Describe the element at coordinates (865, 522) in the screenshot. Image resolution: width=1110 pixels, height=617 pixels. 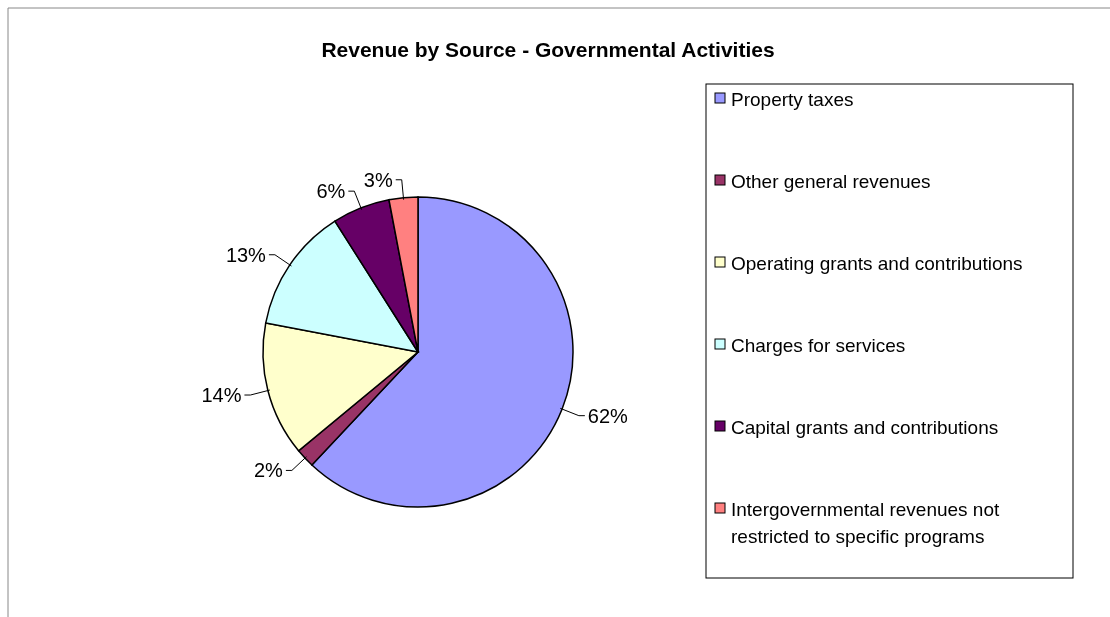
I see `legend-label: Intergovernmental revenues not restricted to specific programs` at that location.